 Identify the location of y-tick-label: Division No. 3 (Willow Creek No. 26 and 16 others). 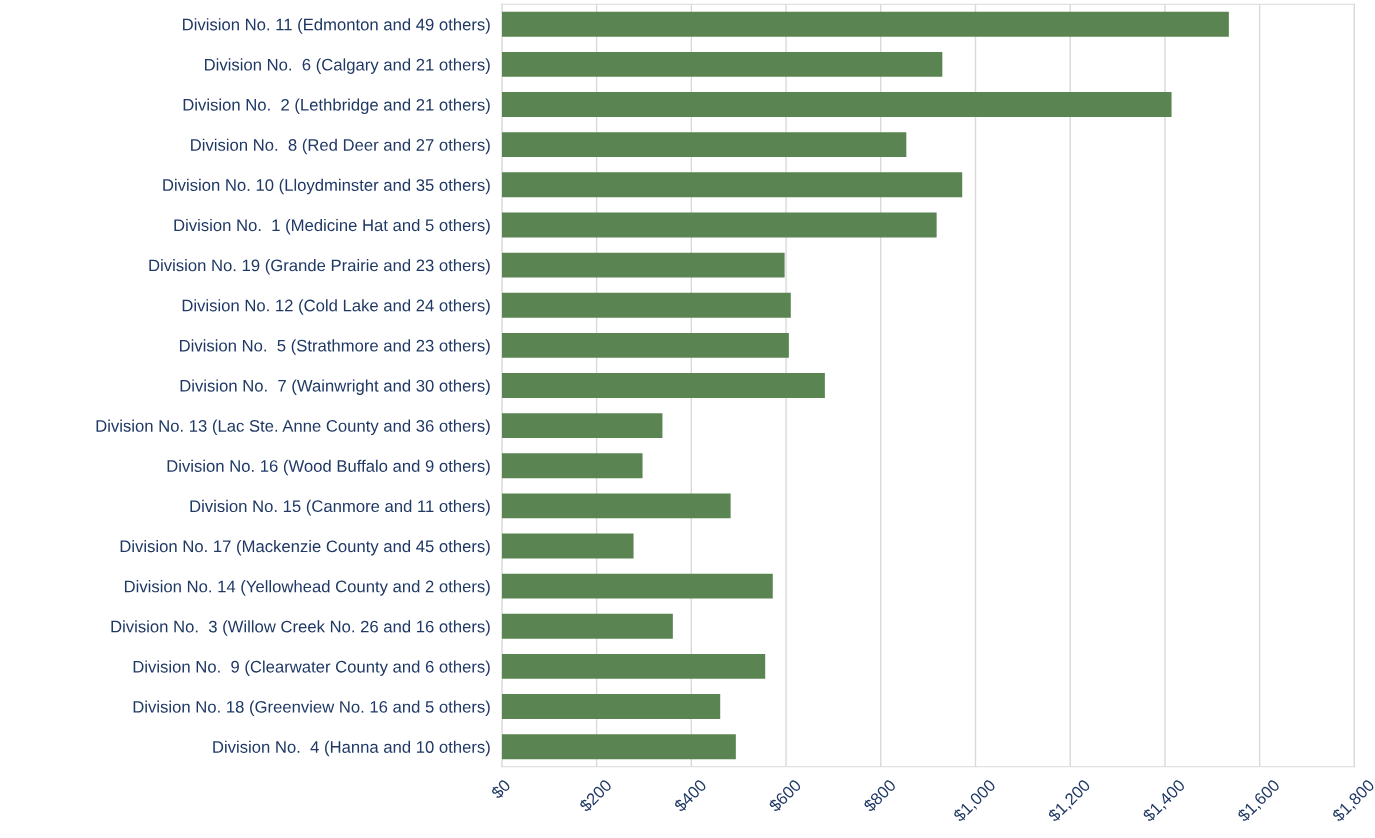
(300, 628).